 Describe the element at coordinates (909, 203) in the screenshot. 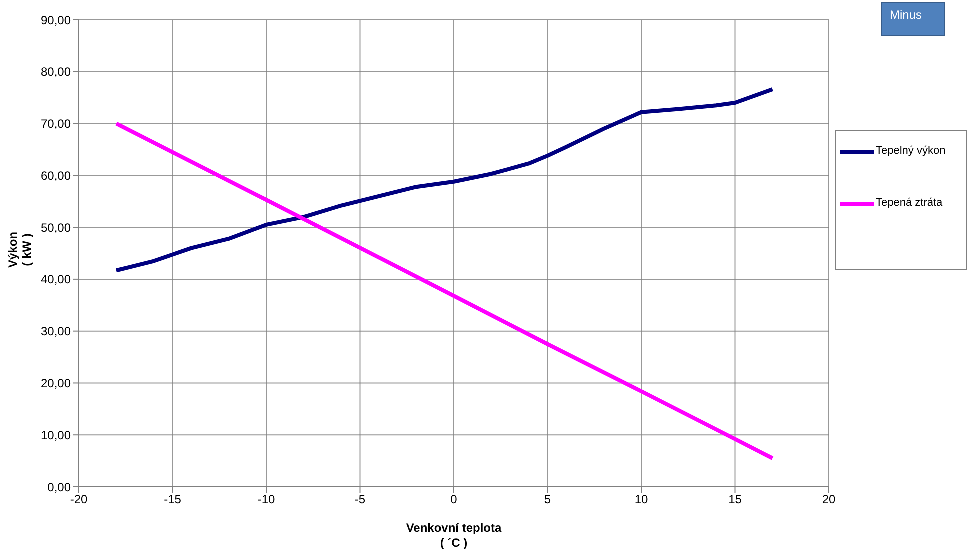

I see `legend-label: Tepená ztráta` at that location.